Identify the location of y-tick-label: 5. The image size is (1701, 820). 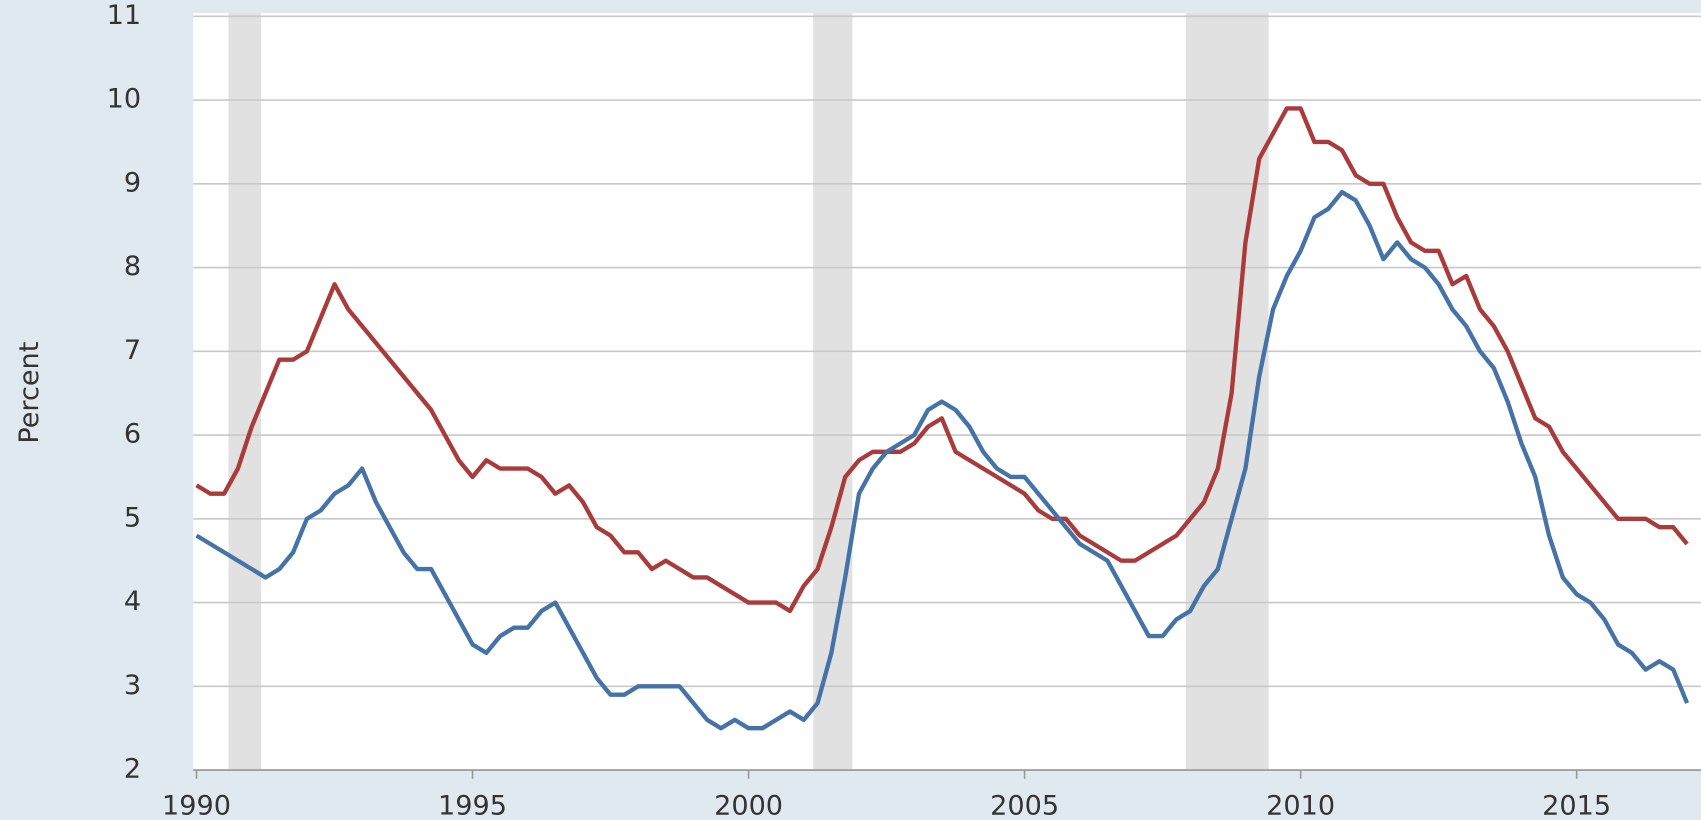
(132, 517).